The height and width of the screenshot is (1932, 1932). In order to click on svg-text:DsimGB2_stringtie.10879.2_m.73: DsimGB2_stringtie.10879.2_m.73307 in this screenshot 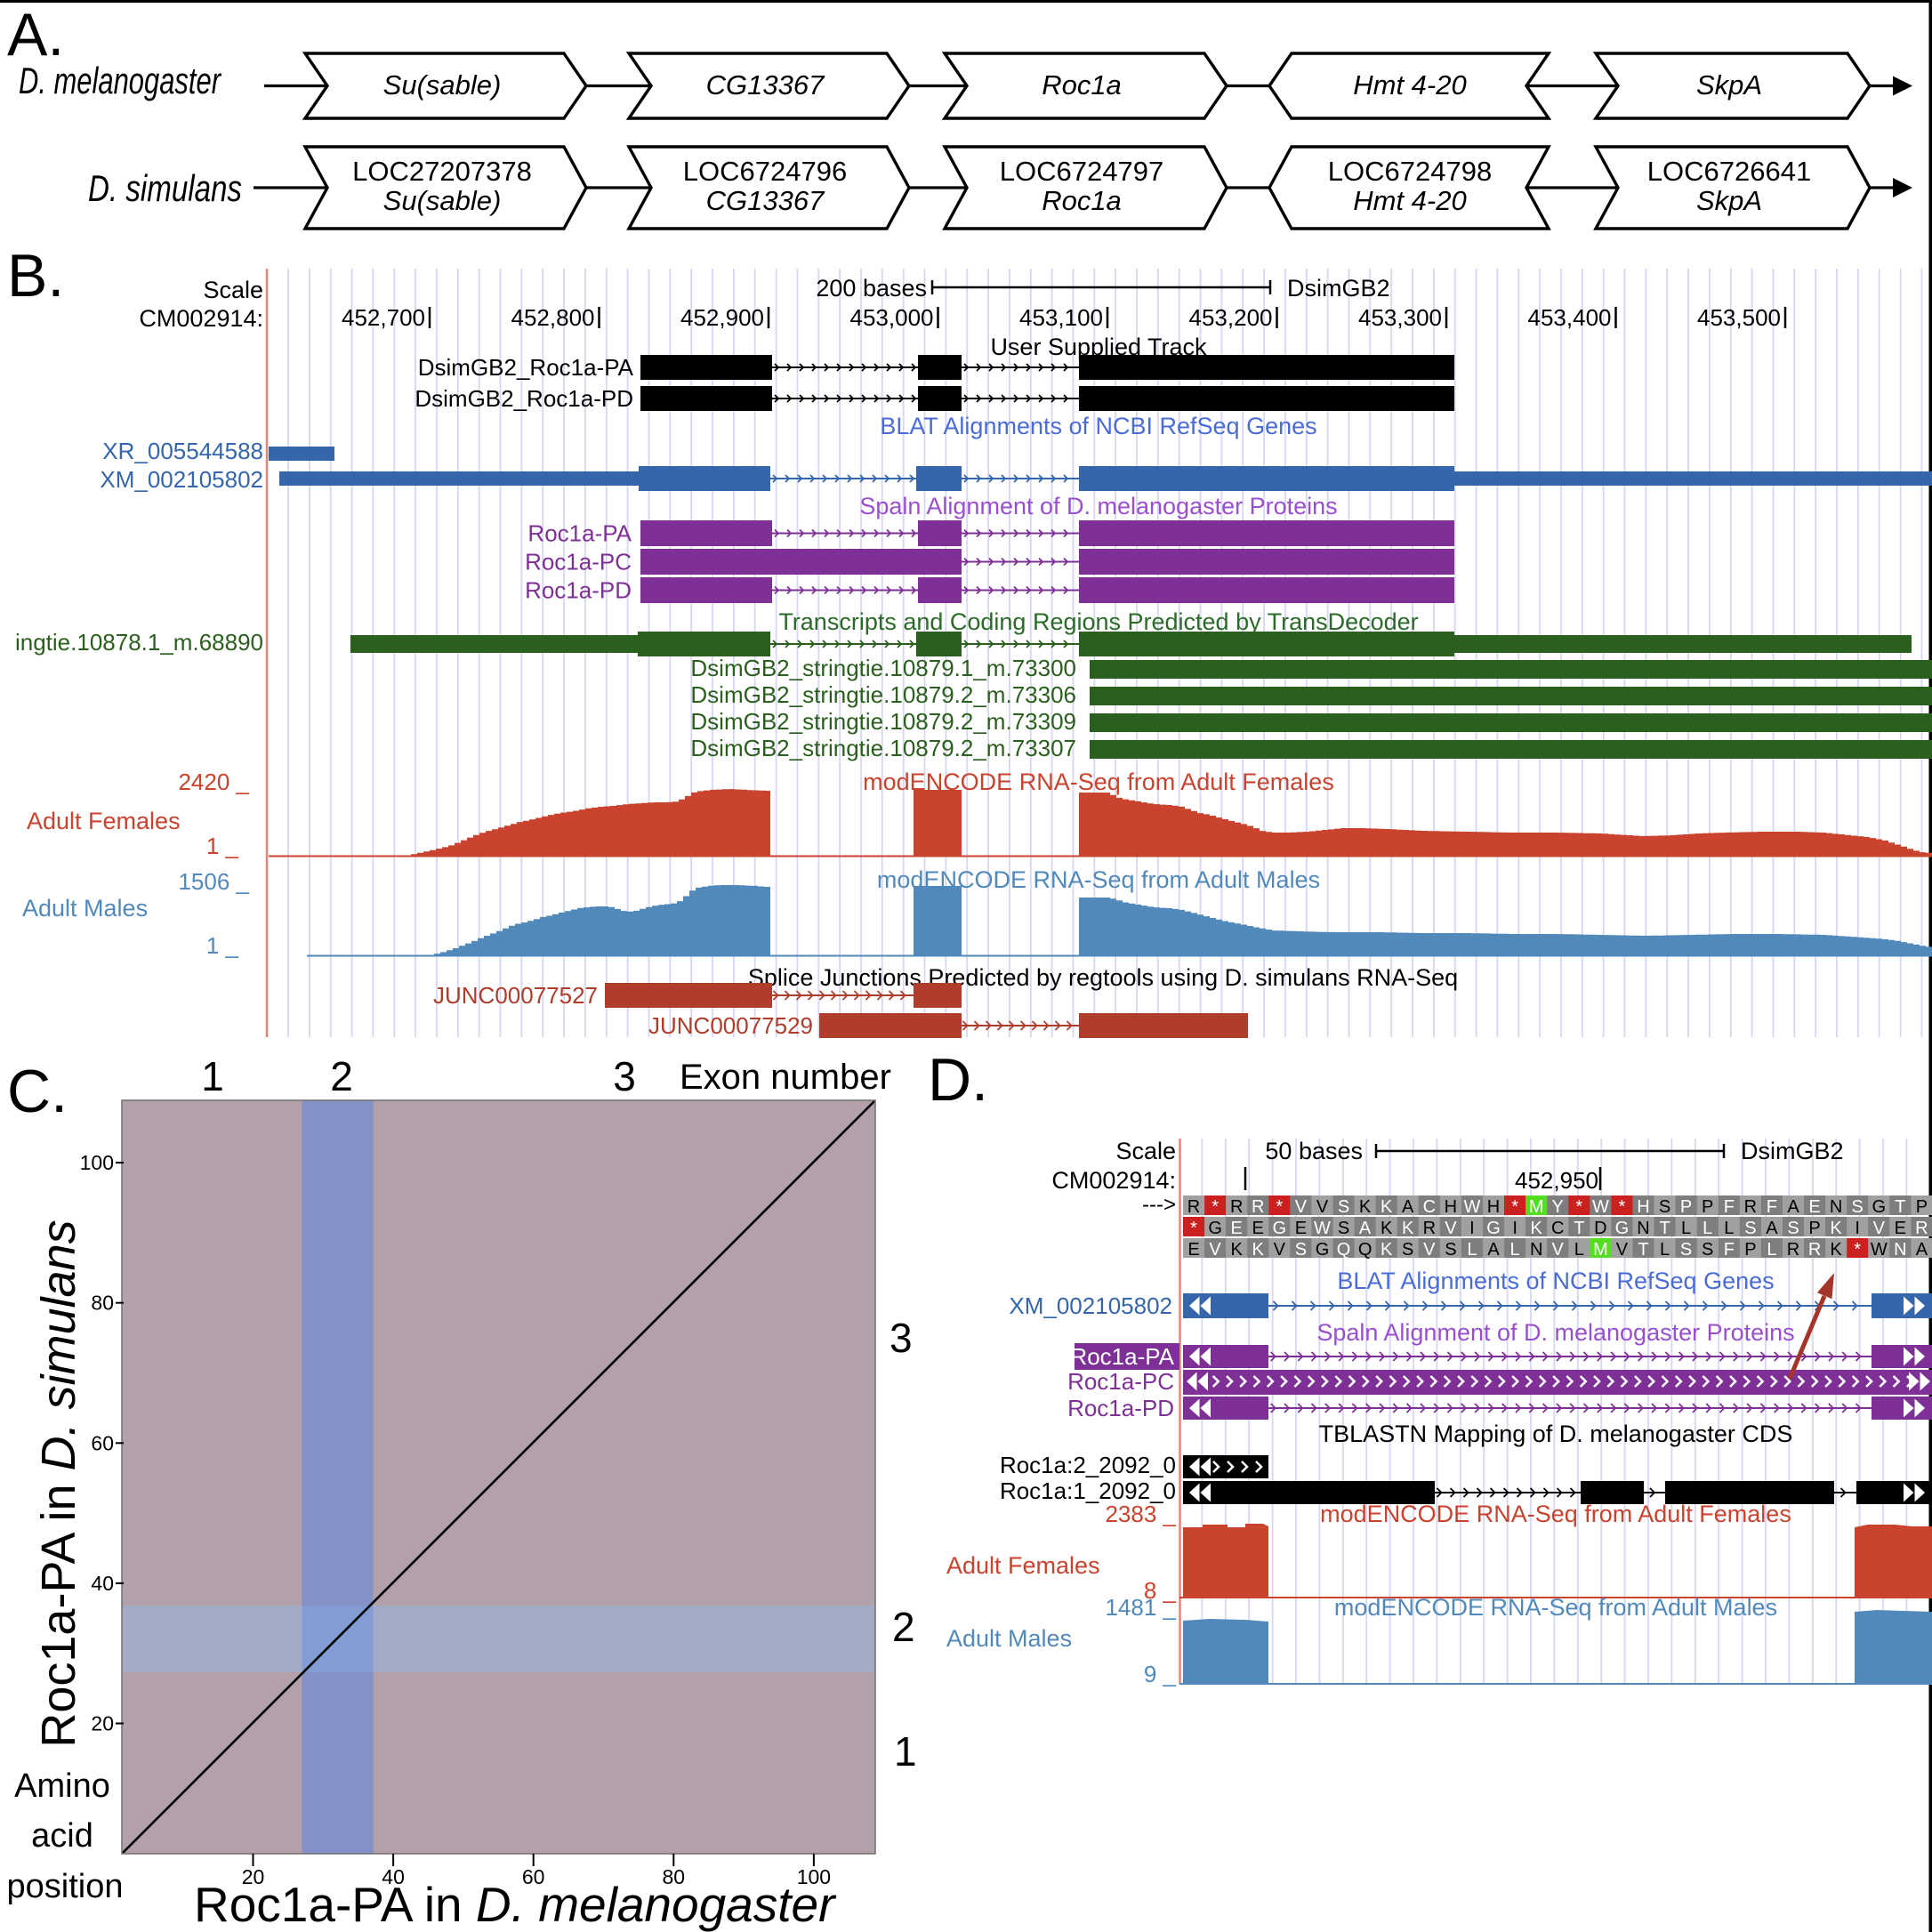, I will do `click(883, 748)`.